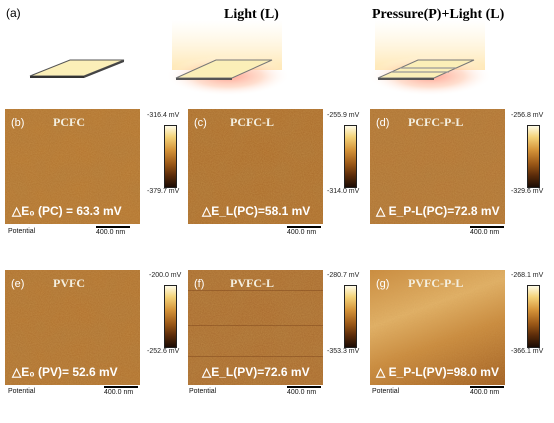  Describe the element at coordinates (527, 275) in the screenshot. I see `colorbar-max: -268.1 mV` at that location.